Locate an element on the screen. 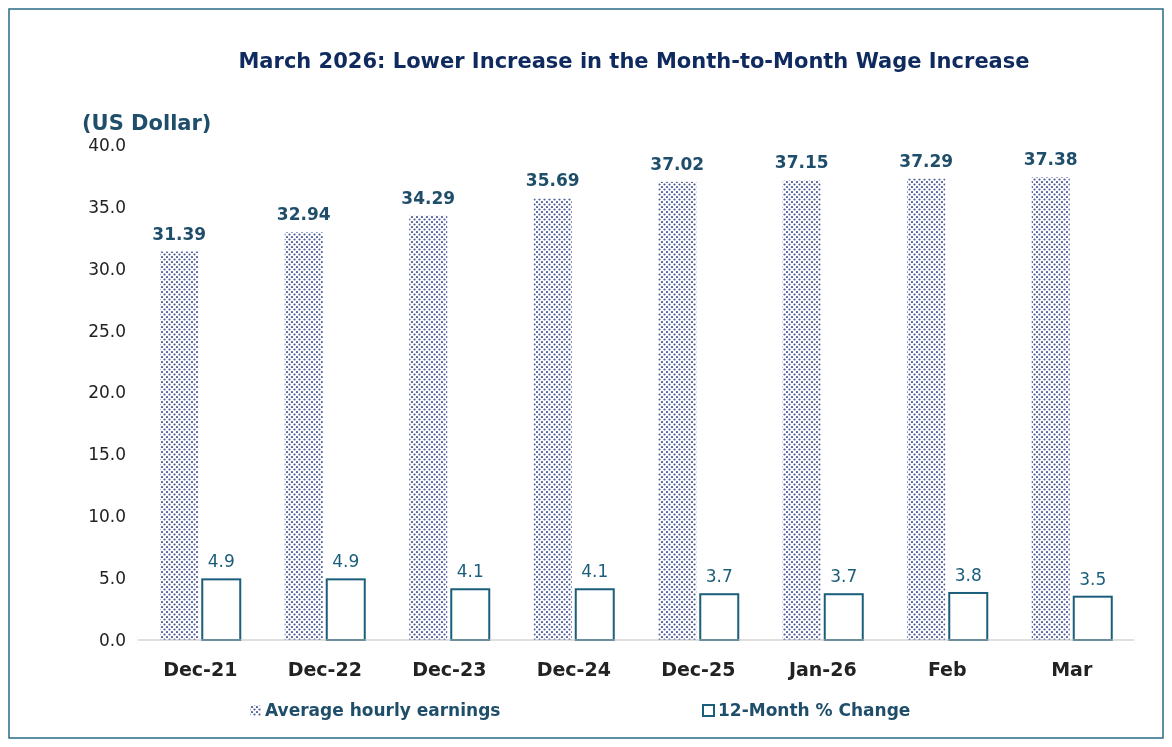 Image resolution: width=1172 pixels, height=747 pixels. x-tick-label: Feb is located at coordinates (947, 669).